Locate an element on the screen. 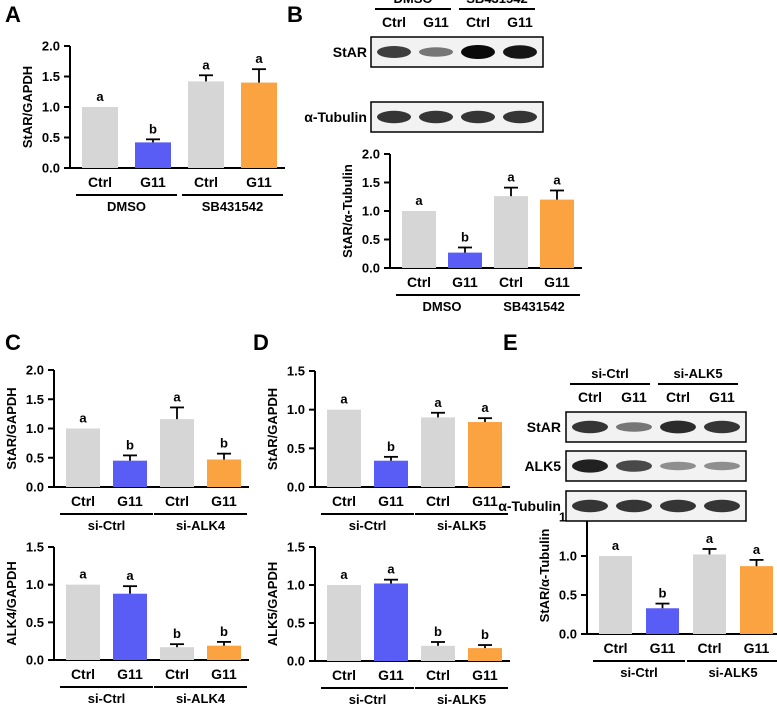 The image size is (777, 708). y-tick-label-e-quant: 0.0 is located at coordinates (568, 634).